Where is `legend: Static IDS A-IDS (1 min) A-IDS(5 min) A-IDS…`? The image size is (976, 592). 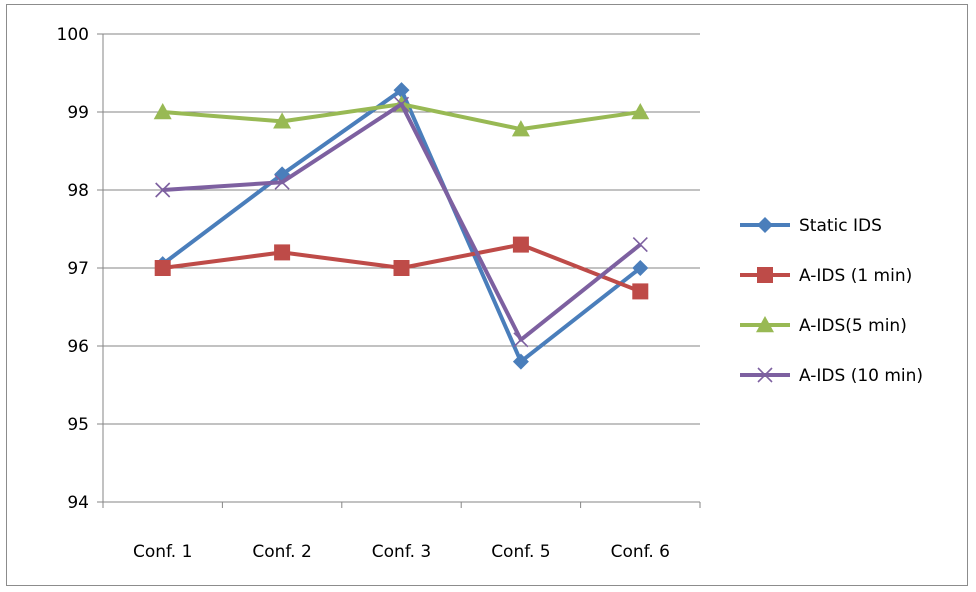
legend: Static IDS A-IDS (1 min) A-IDS(5 min) A-IDS… is located at coordinates (831, 301).